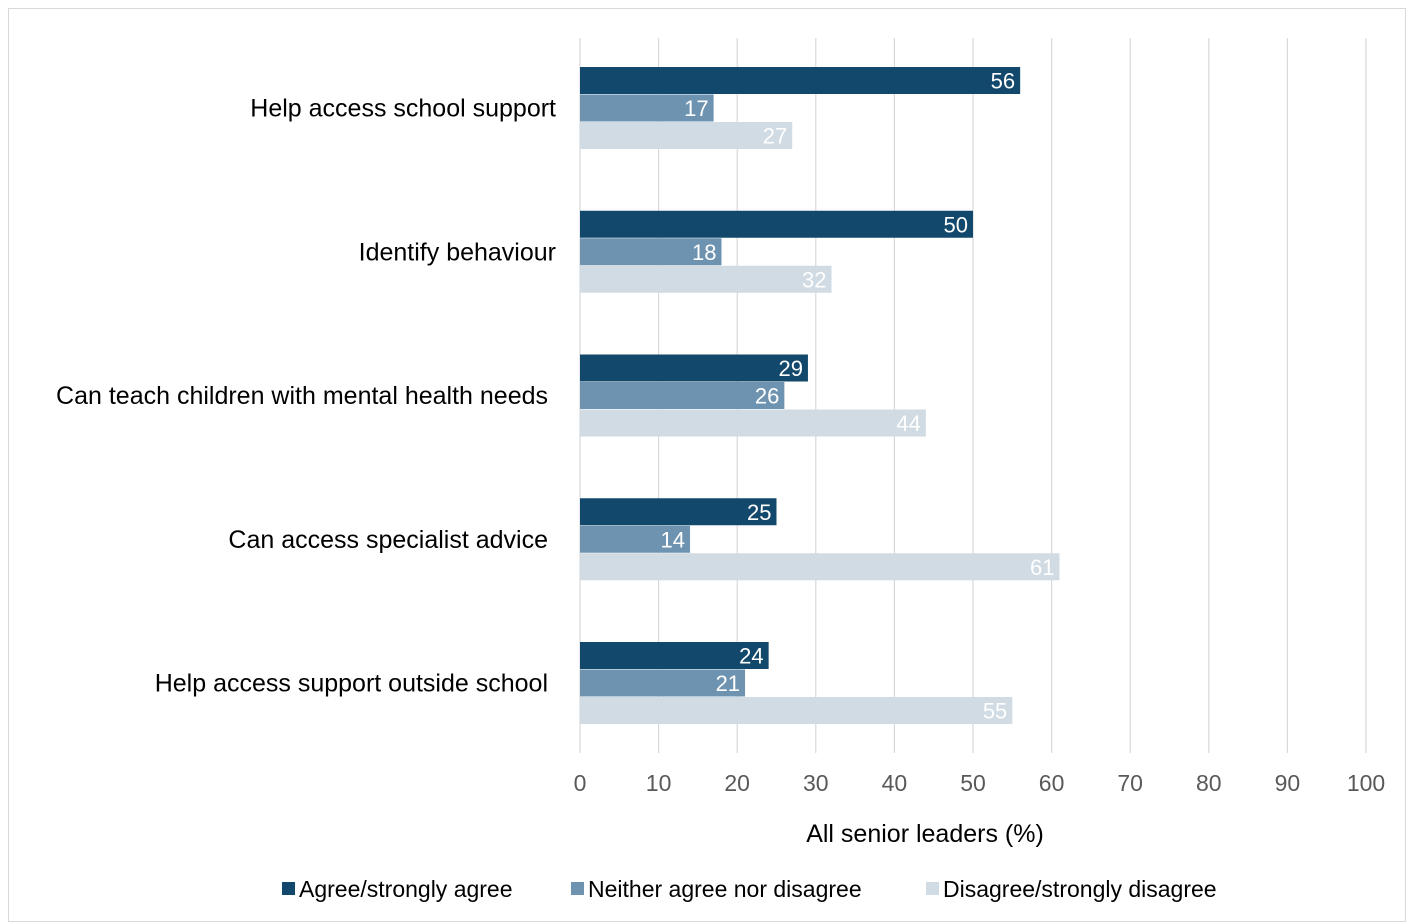 The width and height of the screenshot is (1410, 923). What do you see at coordinates (1366, 783) in the screenshot?
I see `x-tick-label: 100` at bounding box center [1366, 783].